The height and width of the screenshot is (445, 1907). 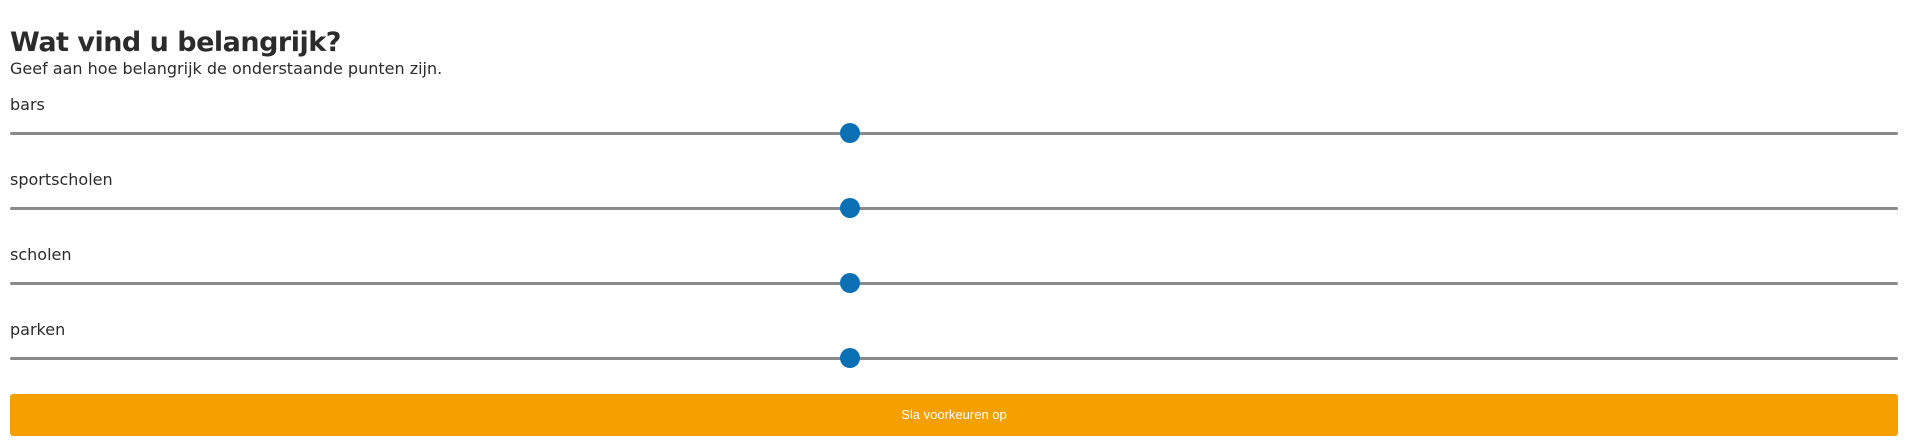 What do you see at coordinates (27, 104) in the screenshot?
I see `slider-label-bars: bars` at bounding box center [27, 104].